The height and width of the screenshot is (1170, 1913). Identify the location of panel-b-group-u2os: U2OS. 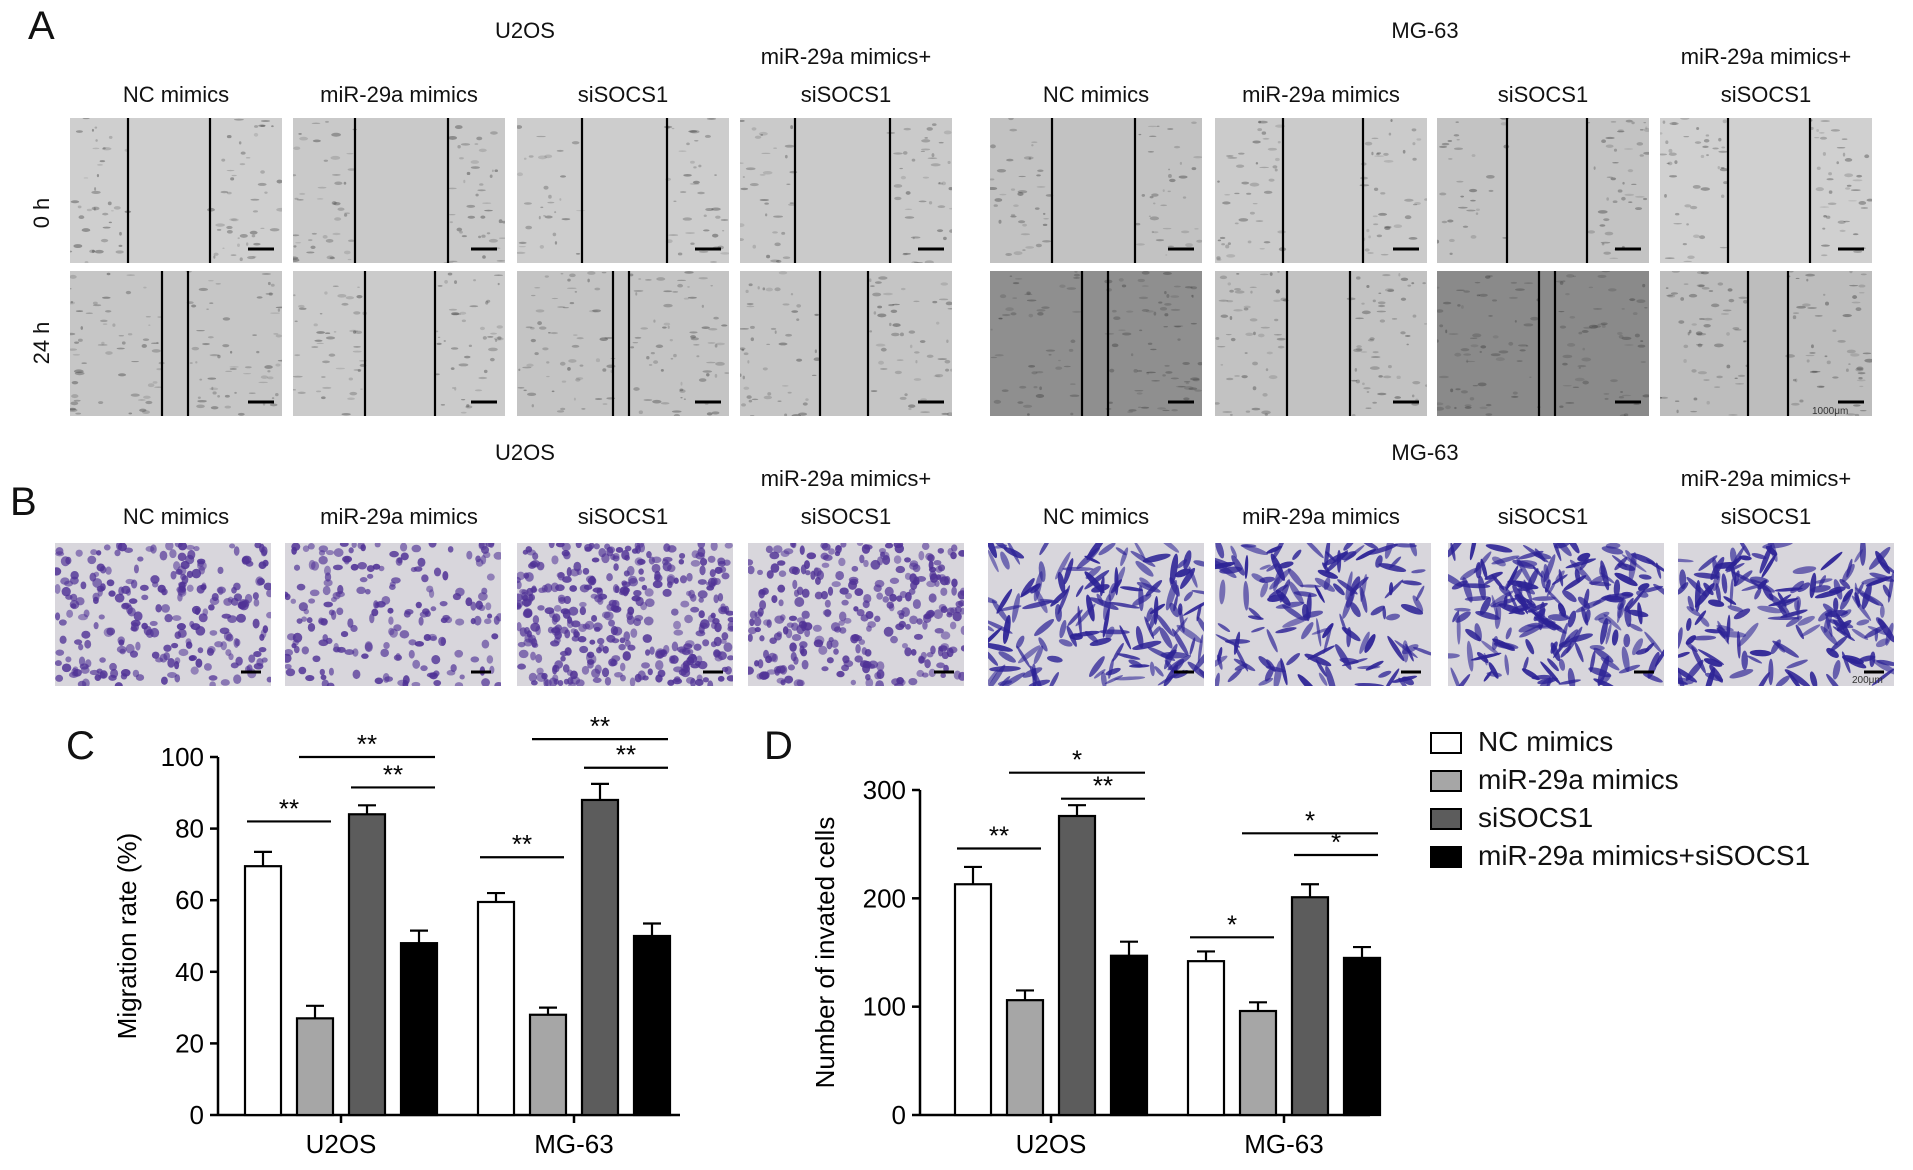
(525, 452).